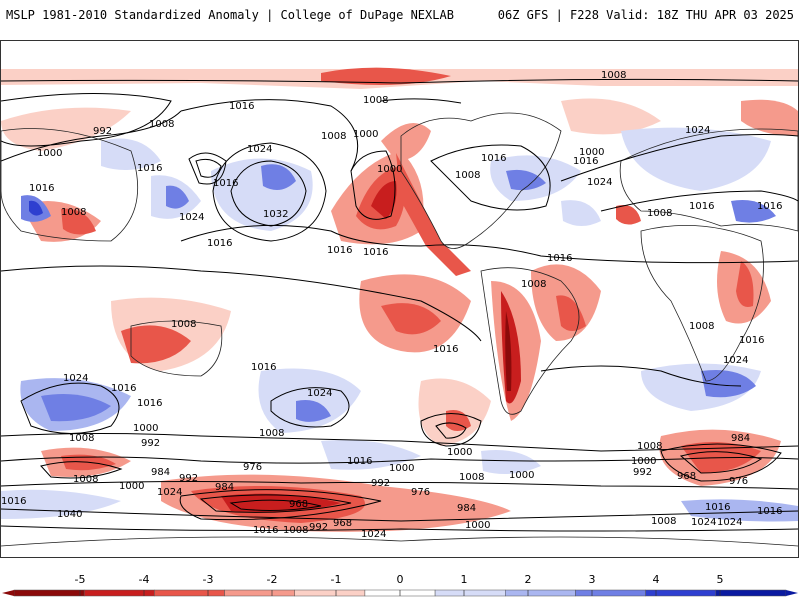 This screenshot has width=800, height=604. Describe the element at coordinates (144, 579) in the screenshot. I see `colorbar-tick-label: -4` at that location.